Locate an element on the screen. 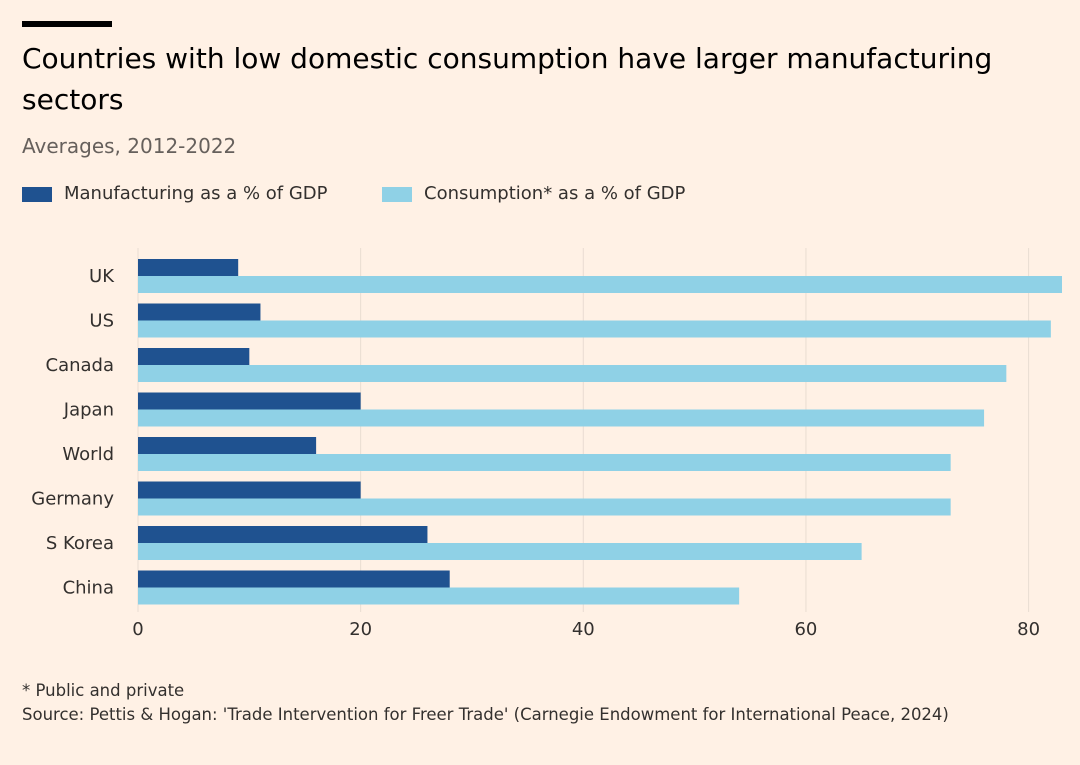  header-rule is located at coordinates (67, 24).